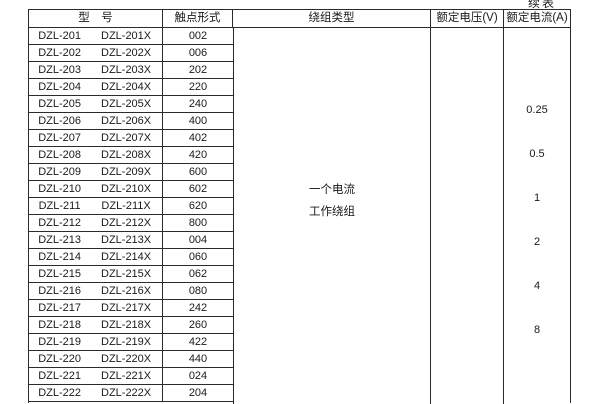 The width and height of the screenshot is (600, 404). What do you see at coordinates (59, 342) in the screenshot?
I see `model-value: DZL-219` at bounding box center [59, 342].